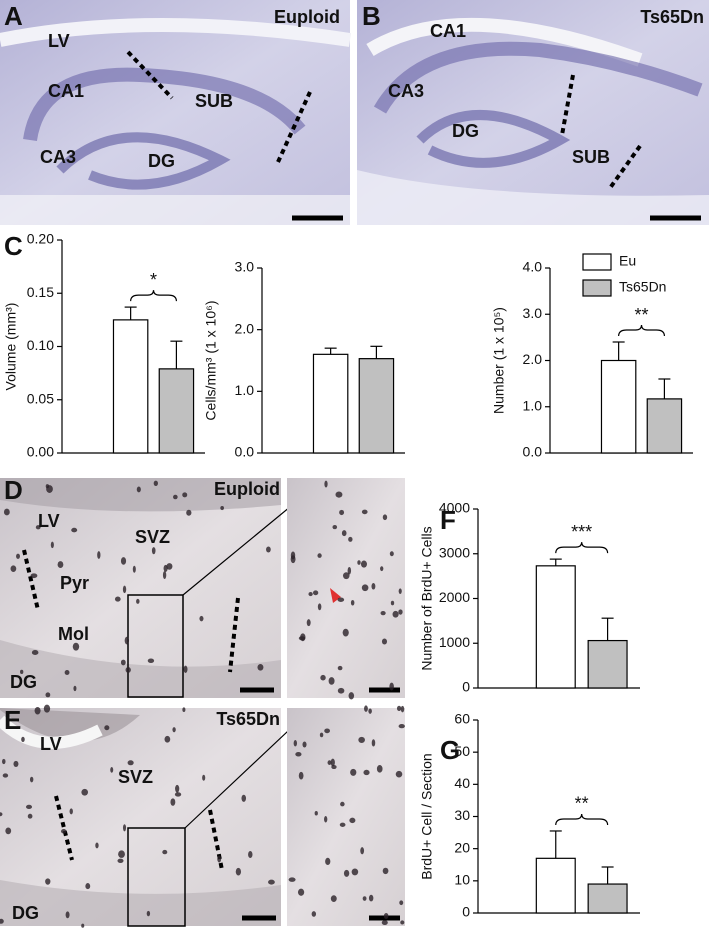  What do you see at coordinates (454, 597) in the screenshot?
I see `y-tick-label: 2000` at bounding box center [454, 597].